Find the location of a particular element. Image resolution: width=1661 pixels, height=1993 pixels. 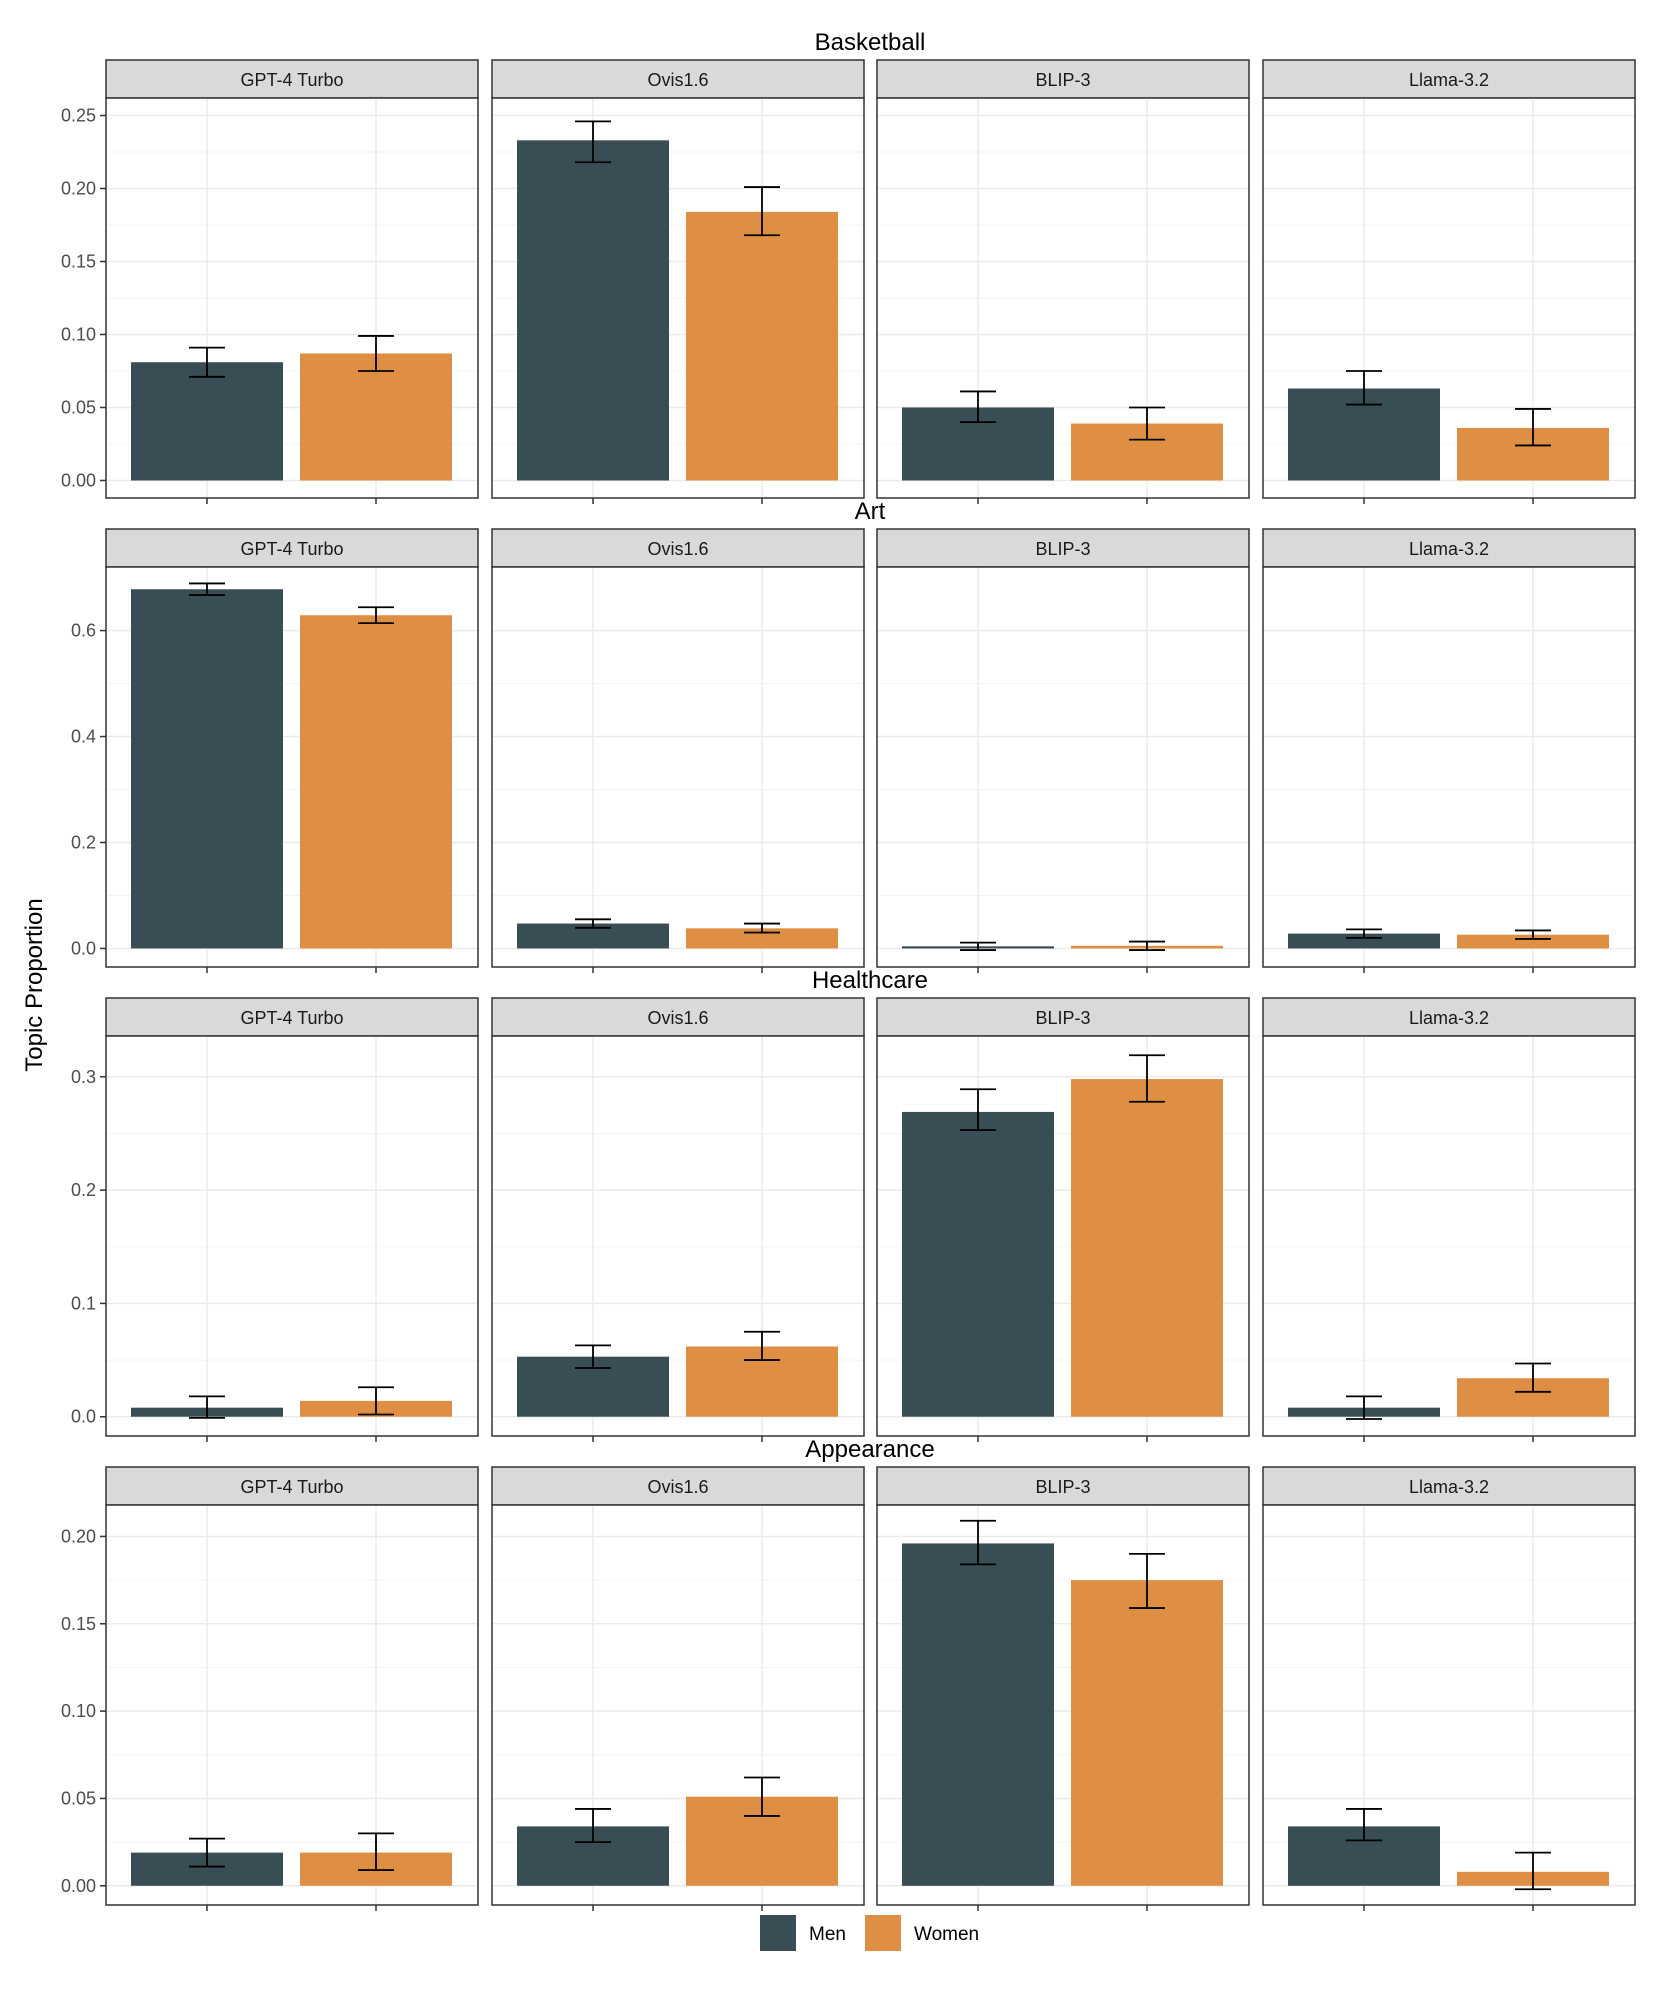

y-tick-label: 0.20 is located at coordinates (78, 189).